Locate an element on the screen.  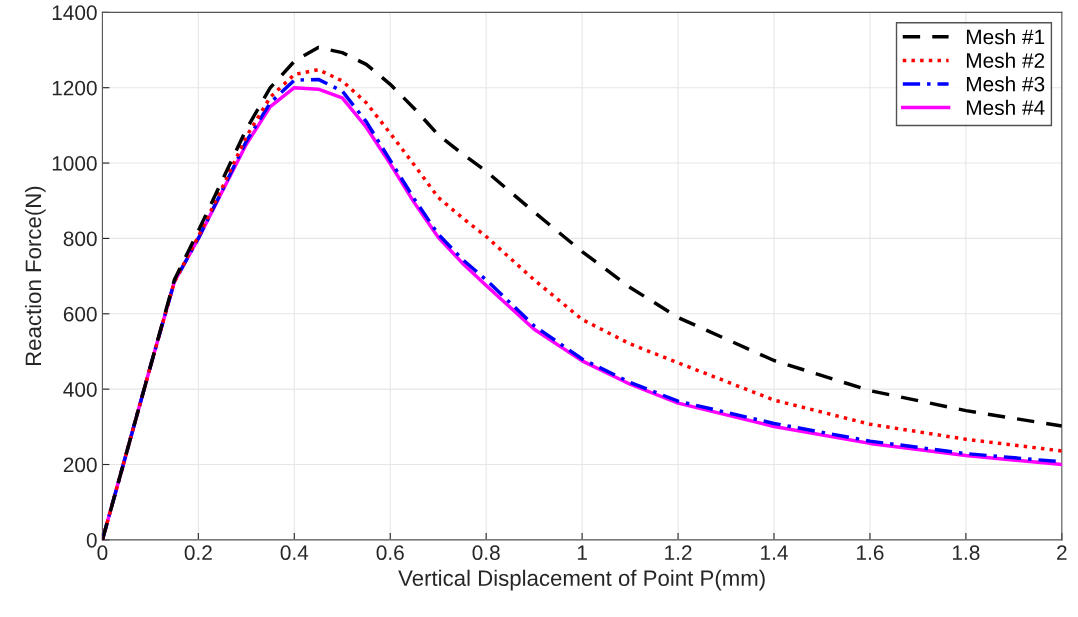
legend-label: Mesh #4 is located at coordinates (1005, 107).